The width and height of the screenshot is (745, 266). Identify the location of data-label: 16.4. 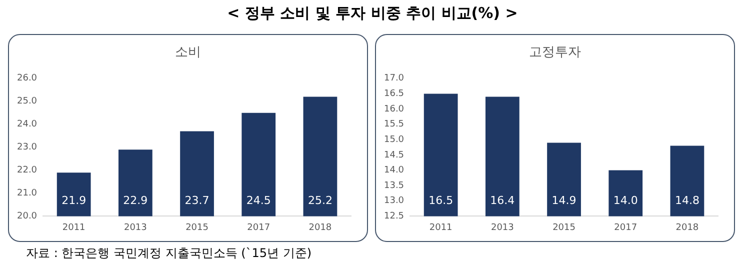
(502, 201).